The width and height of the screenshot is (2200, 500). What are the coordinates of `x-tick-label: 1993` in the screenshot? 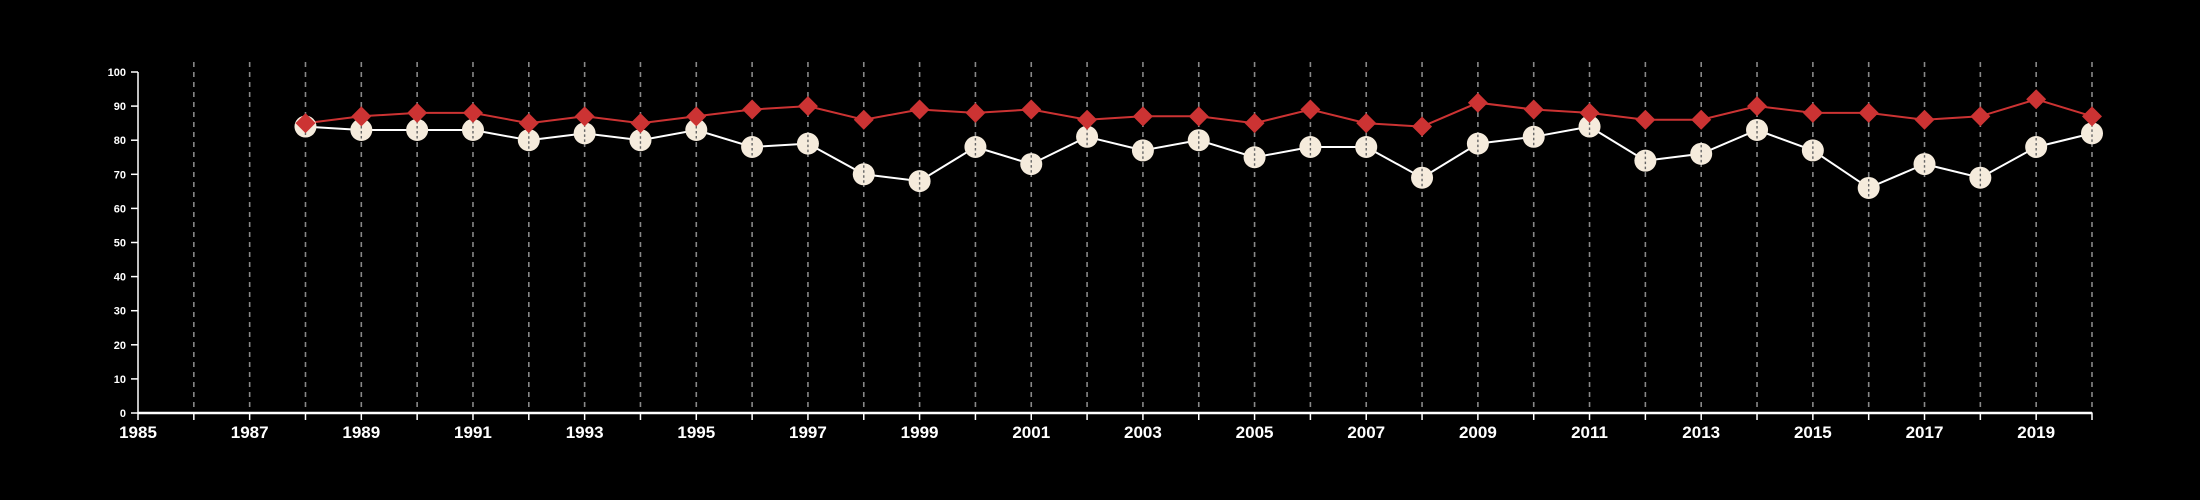 It's located at (585, 432).